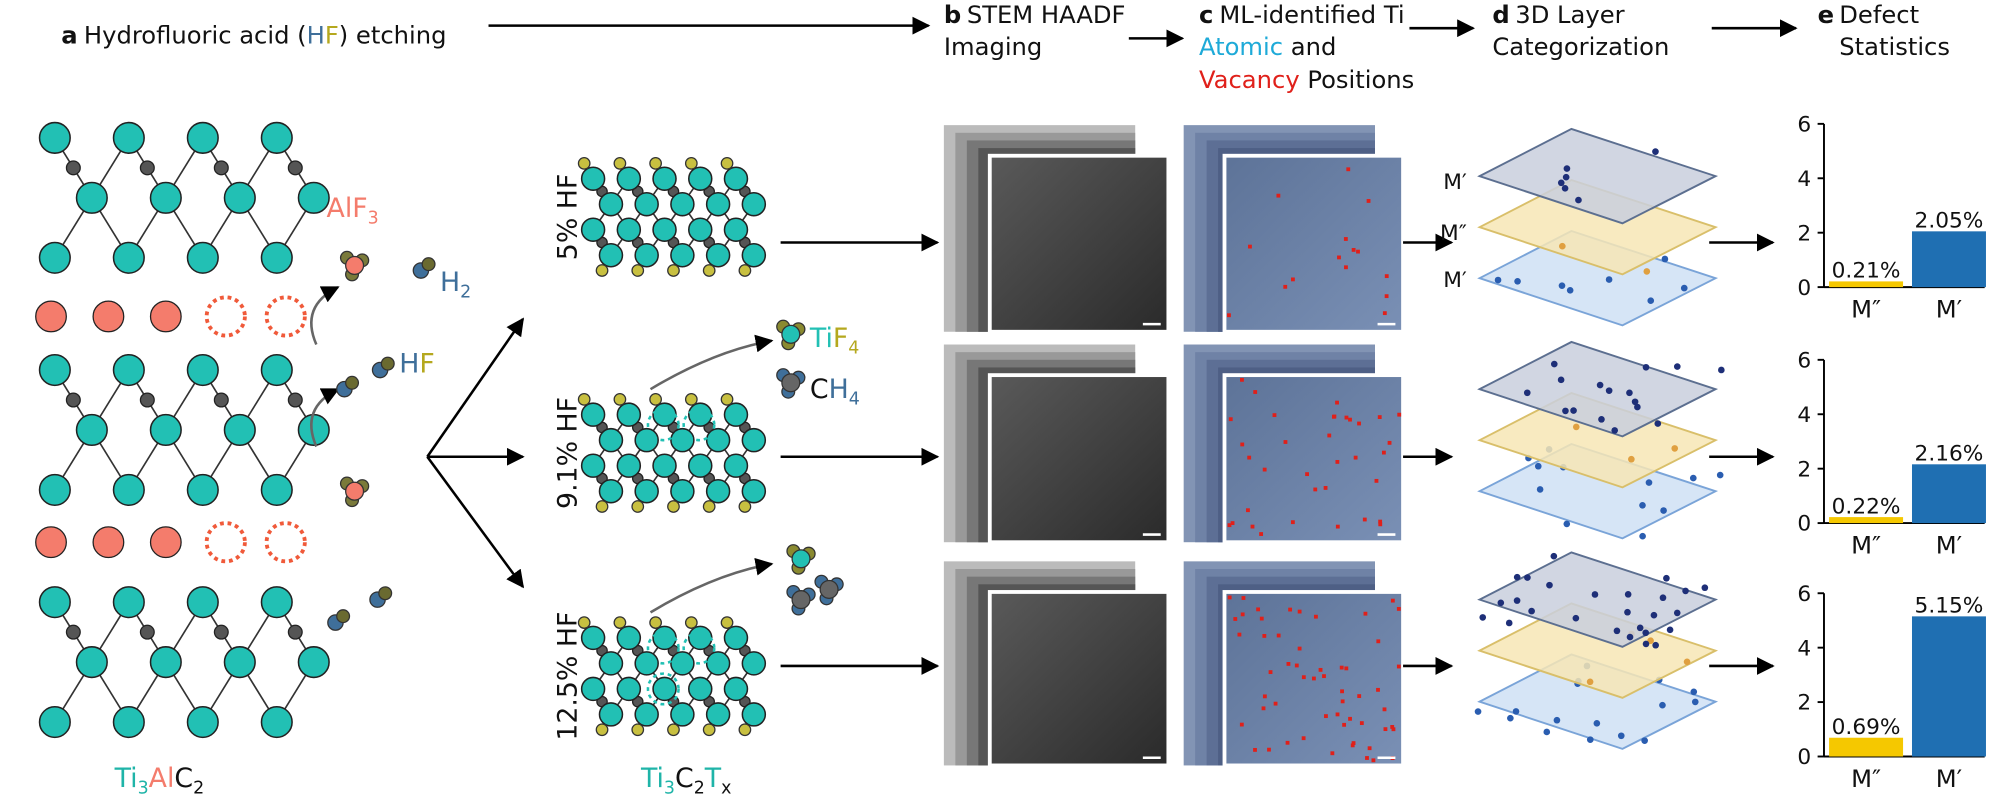 The width and height of the screenshot is (2000, 800). What do you see at coordinates (854, 399) in the screenshot?
I see `text-part: 4` at bounding box center [854, 399].